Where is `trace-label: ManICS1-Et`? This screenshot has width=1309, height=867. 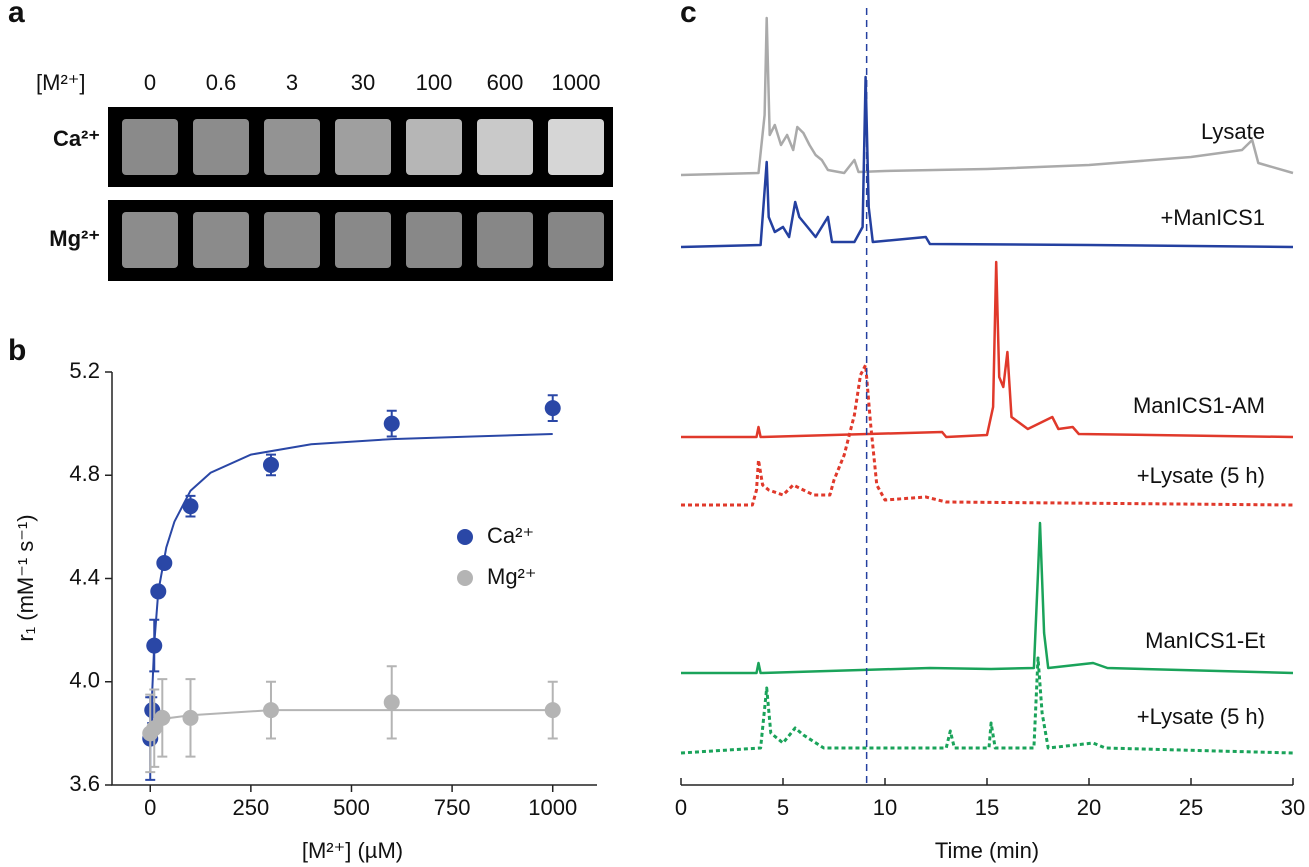 trace-label: ManICS1-Et is located at coordinates (1205, 640).